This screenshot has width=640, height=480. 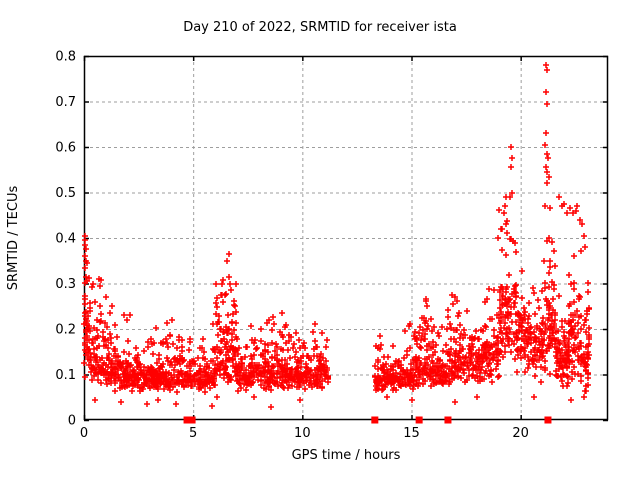 What do you see at coordinates (65, 193) in the screenshot?
I see `y-tick-label: 0.5` at bounding box center [65, 193].